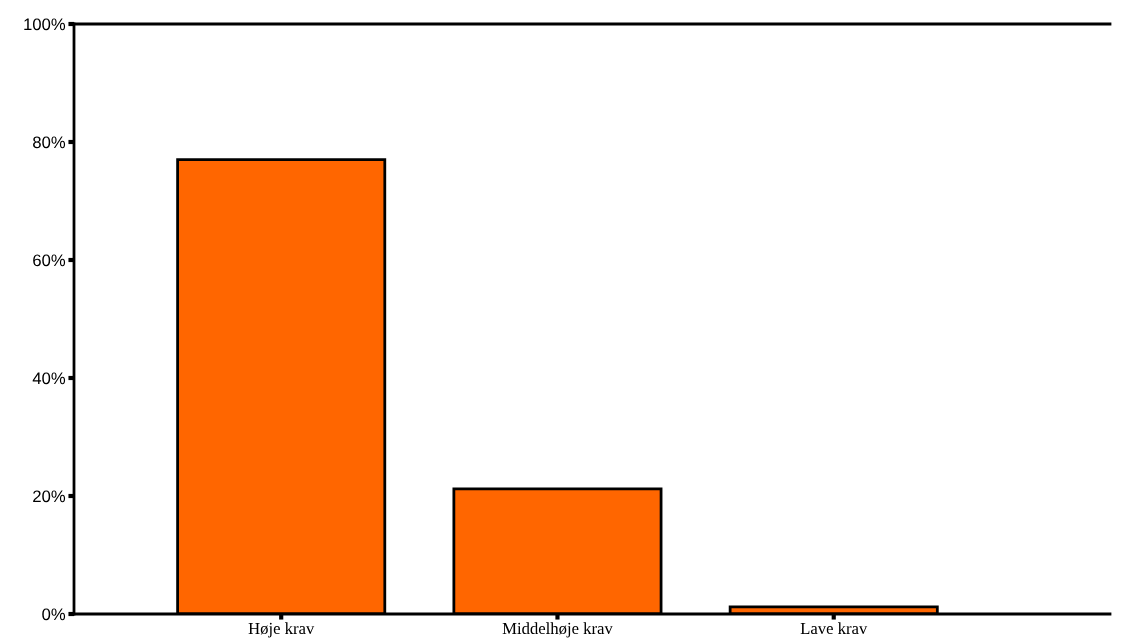 The width and height of the screenshot is (1123, 644). I want to click on y-tick-label: 100%, so click(45, 24).